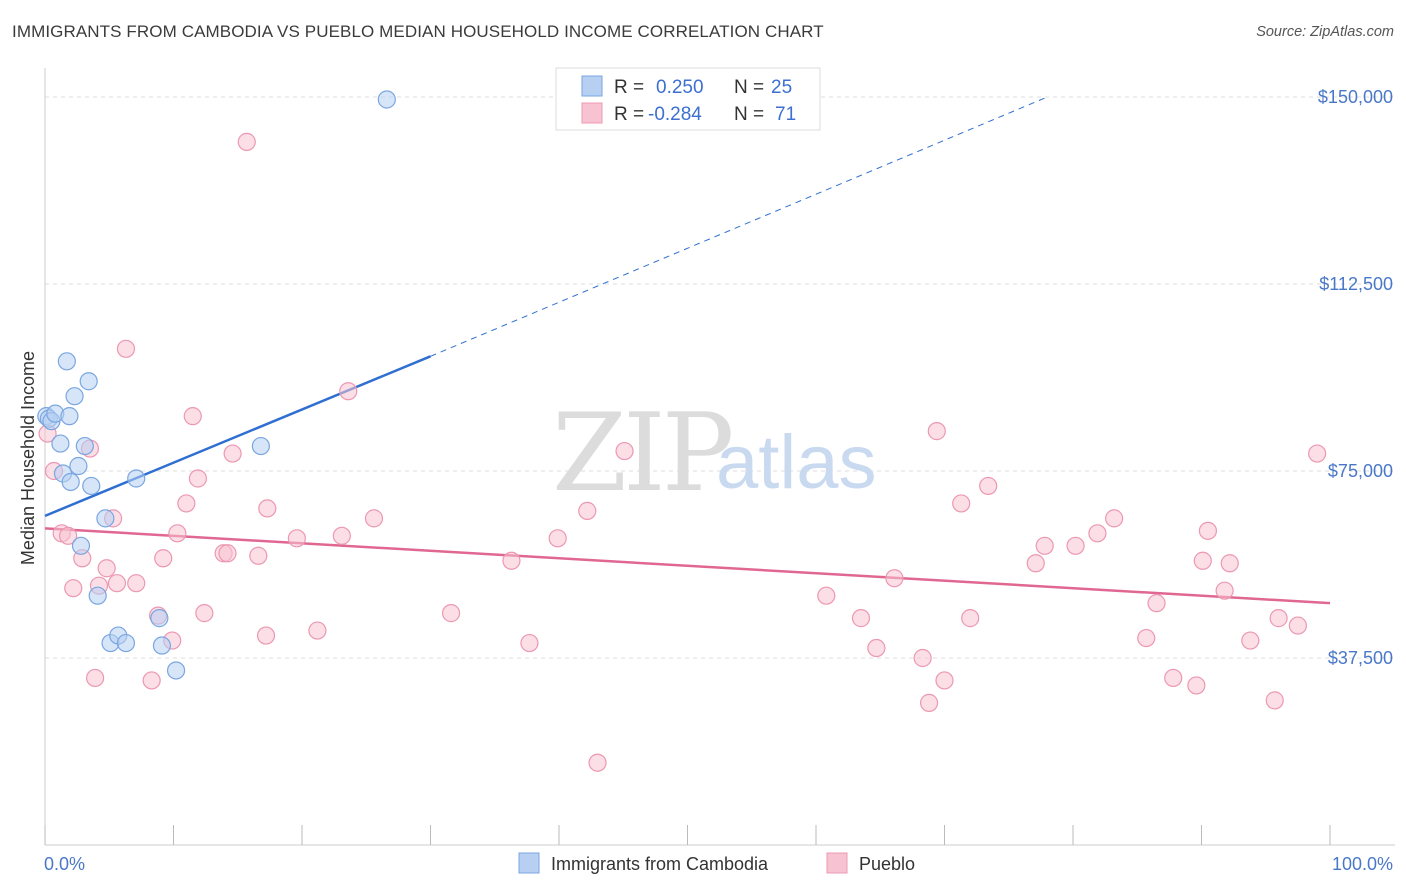 The width and height of the screenshot is (1406, 892). What do you see at coordinates (28, 458) in the screenshot?
I see `y-axis-label: Median Household Income` at bounding box center [28, 458].